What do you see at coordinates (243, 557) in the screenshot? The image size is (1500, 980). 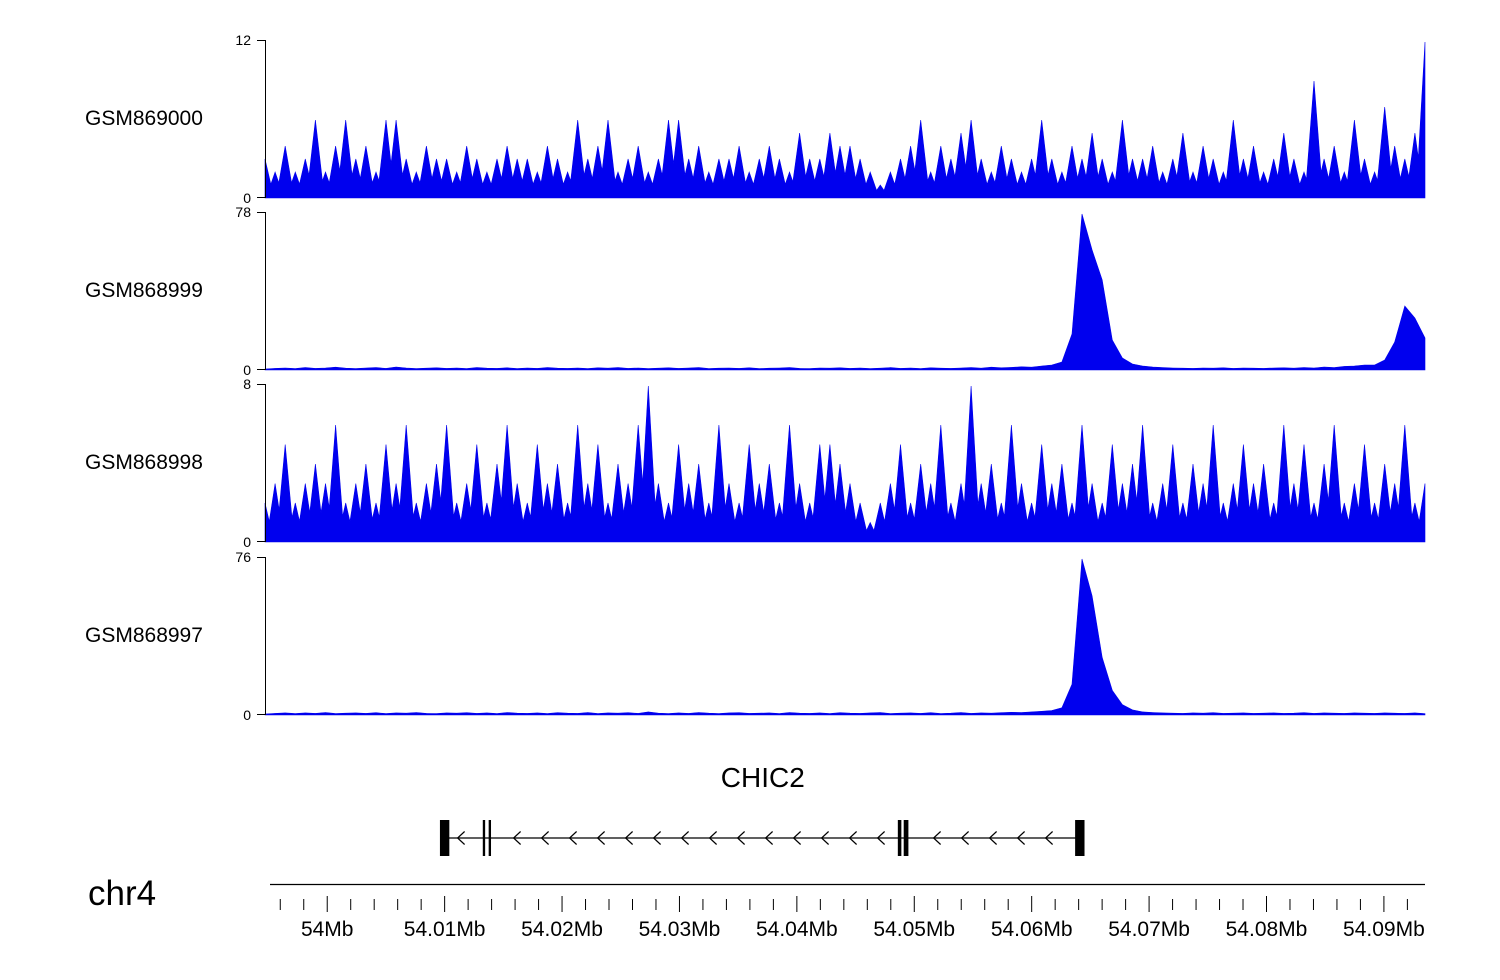 I see `y-axis-max-label: 76` at bounding box center [243, 557].